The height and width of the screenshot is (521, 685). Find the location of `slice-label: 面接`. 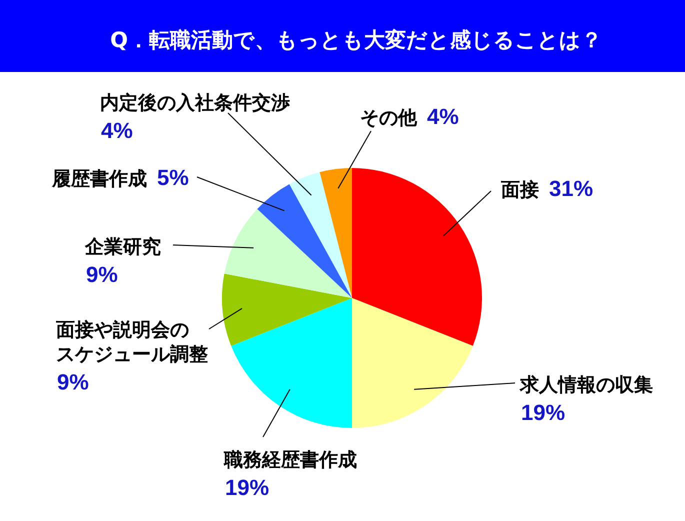

slice-label: 面接 is located at coordinates (519, 190).